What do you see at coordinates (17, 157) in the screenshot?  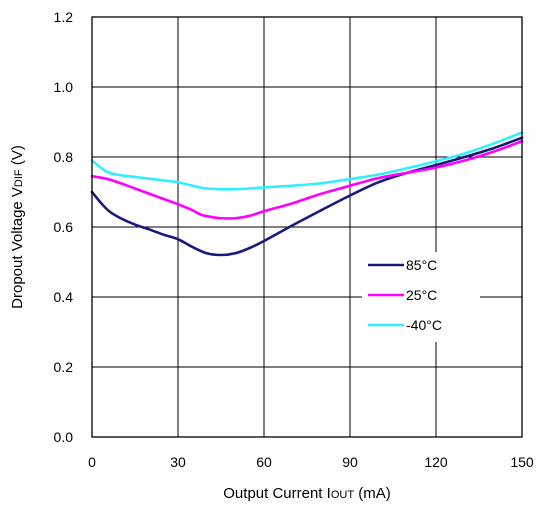 I see `y-axis-label-unit: (V)` at bounding box center [17, 157].